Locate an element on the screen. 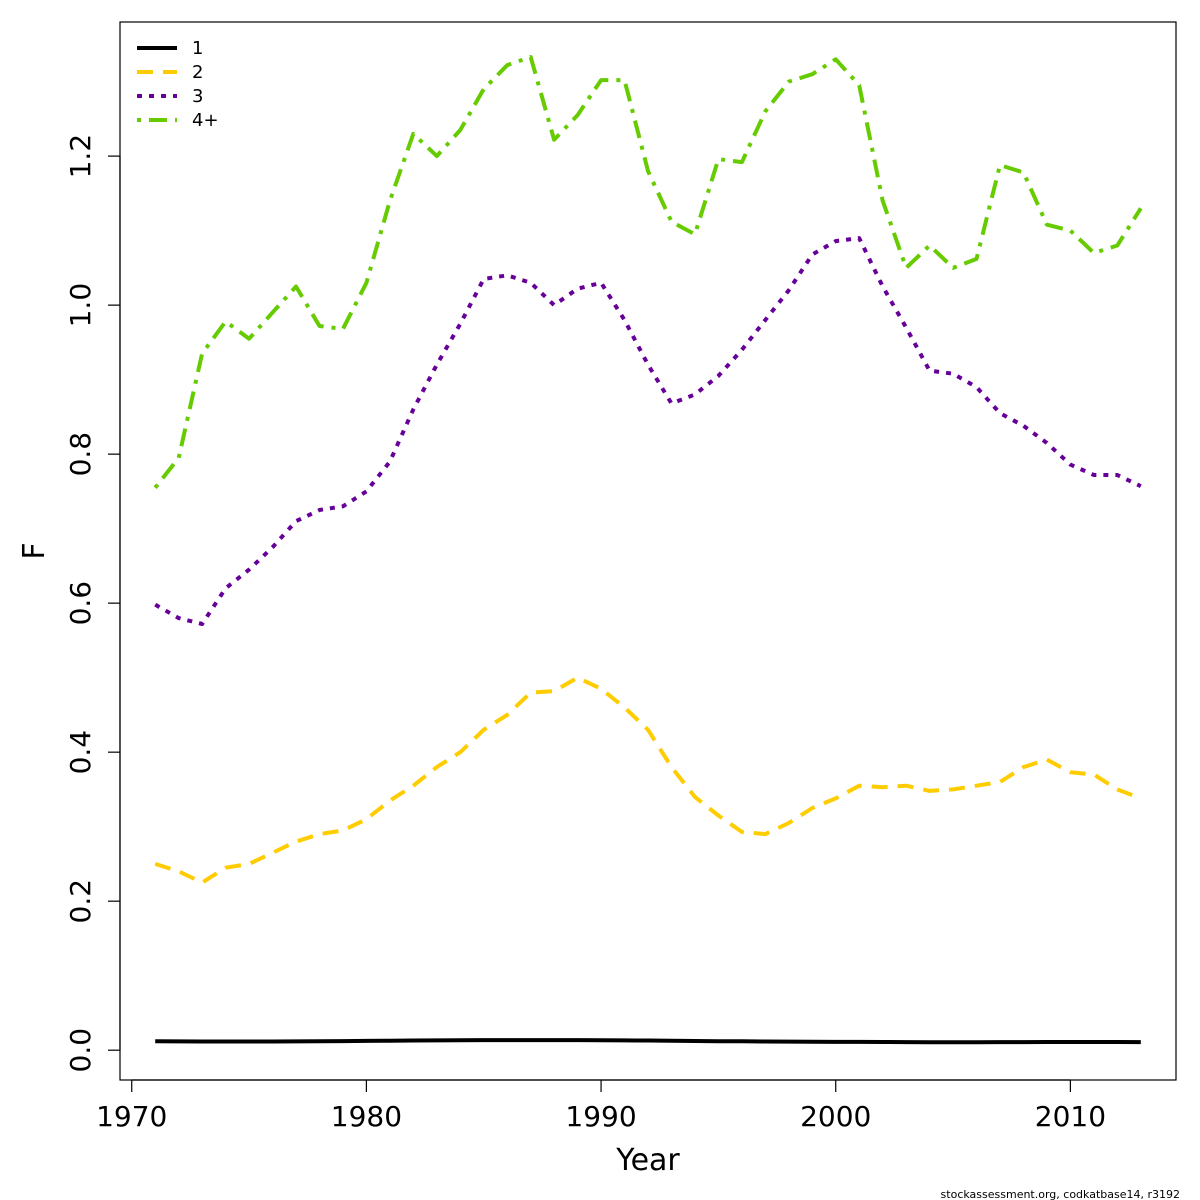 The width and height of the screenshot is (1200, 1200). y-tick-label: 0.2 is located at coordinates (80, 901).